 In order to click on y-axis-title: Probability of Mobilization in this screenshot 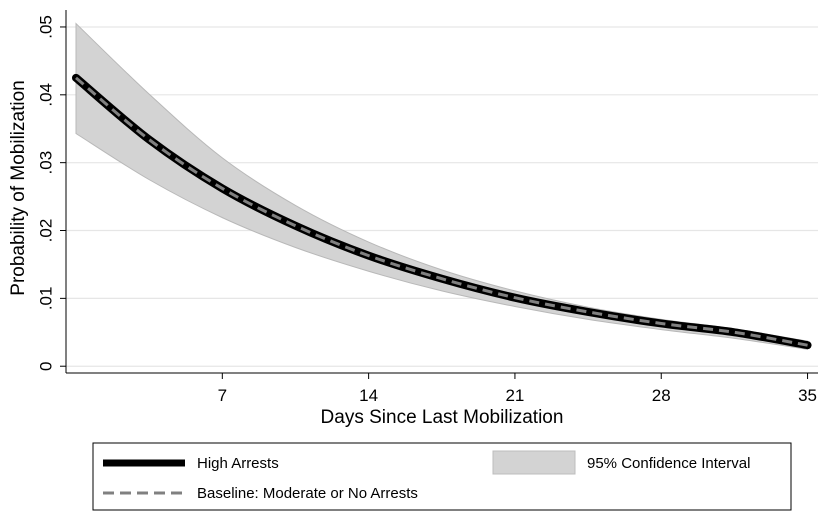, I will do `click(18, 187)`.